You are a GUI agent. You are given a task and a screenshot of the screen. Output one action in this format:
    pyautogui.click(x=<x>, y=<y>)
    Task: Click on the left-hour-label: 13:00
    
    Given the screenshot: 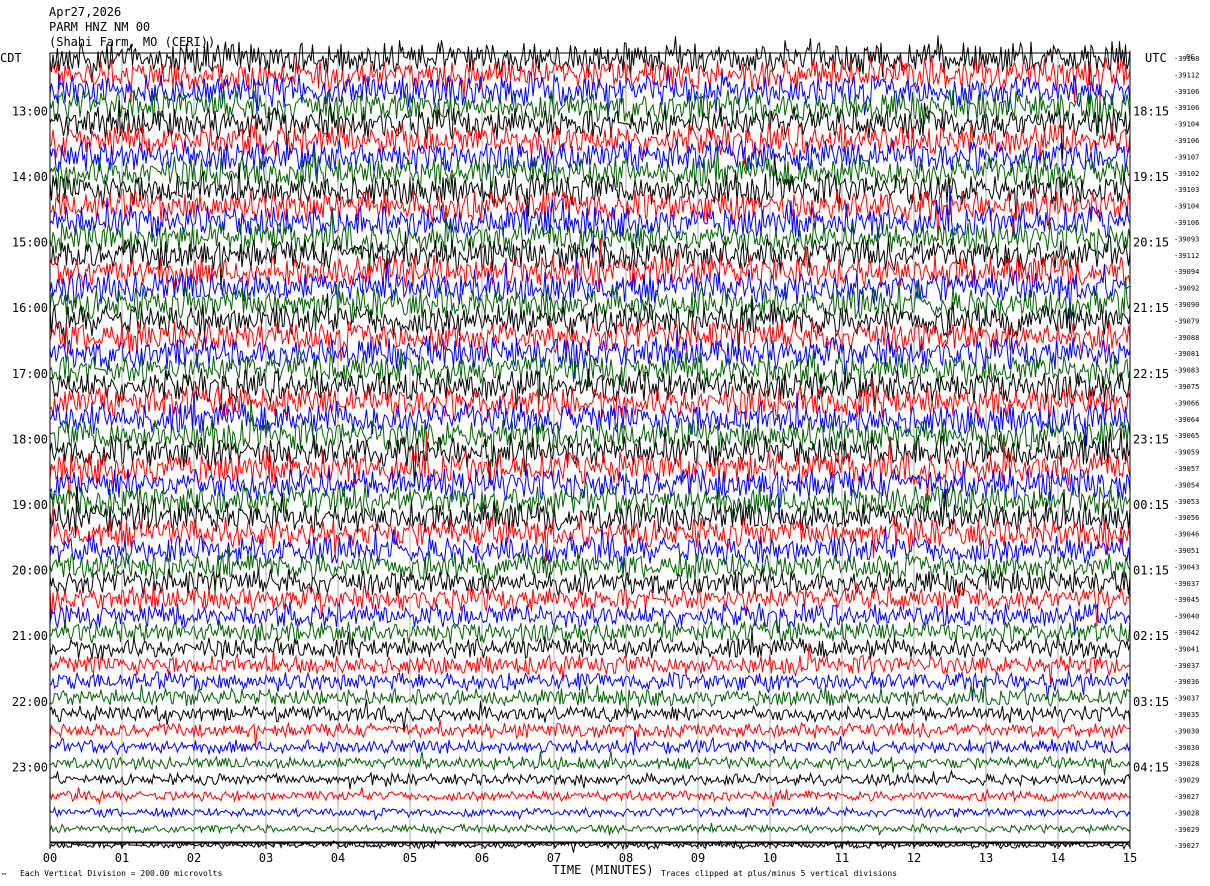 What is the action you would take?
    pyautogui.click(x=30, y=111)
    